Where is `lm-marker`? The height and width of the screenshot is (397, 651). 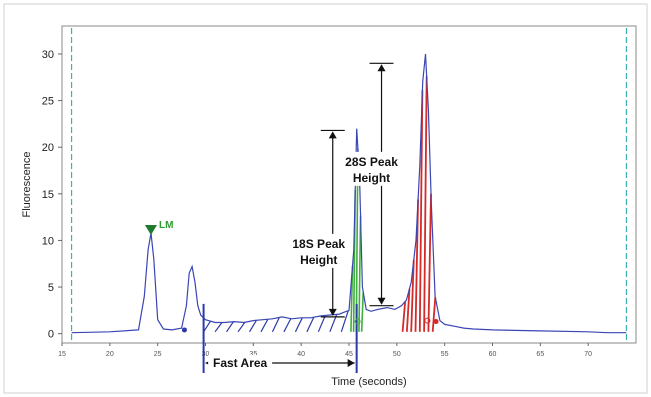 lm-marker is located at coordinates (150, 229).